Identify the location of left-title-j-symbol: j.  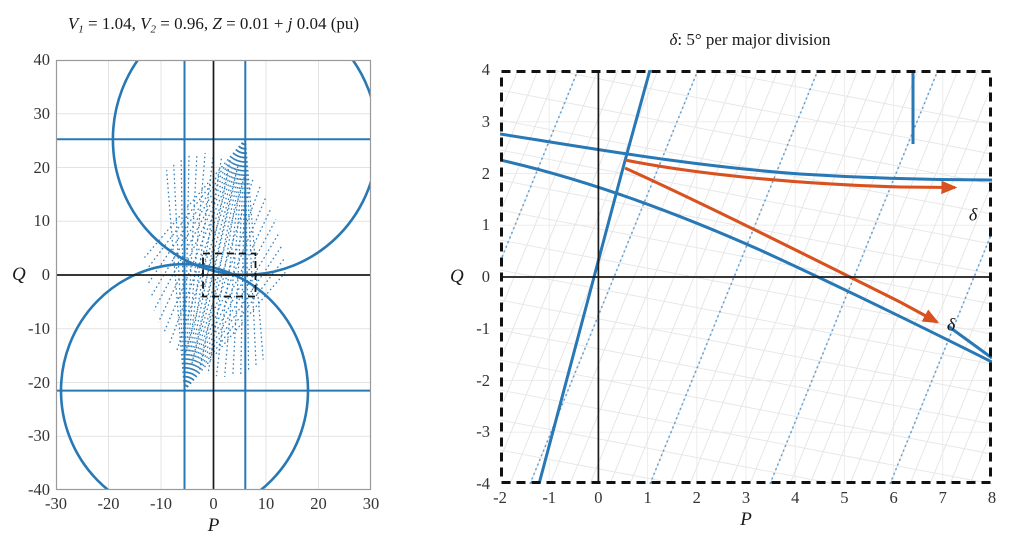
(290, 23).